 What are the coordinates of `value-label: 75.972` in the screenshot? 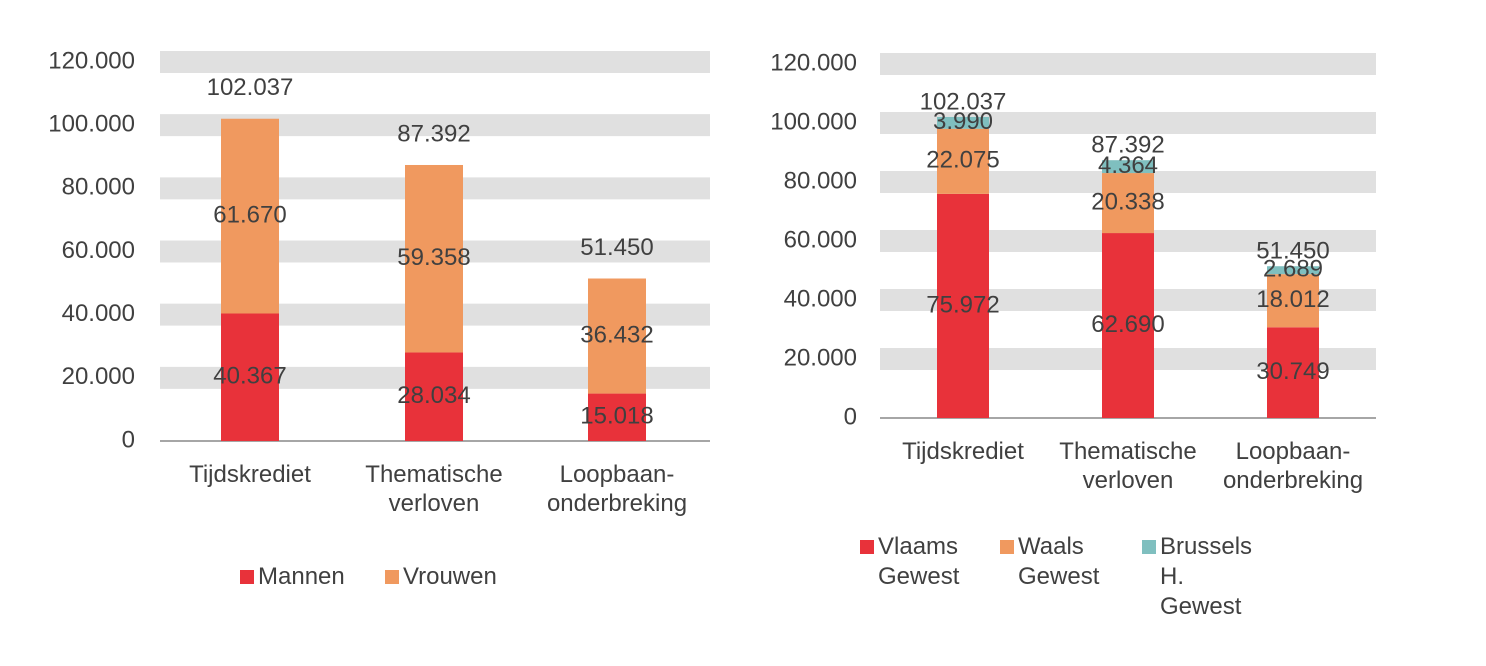 It's located at (962, 304).